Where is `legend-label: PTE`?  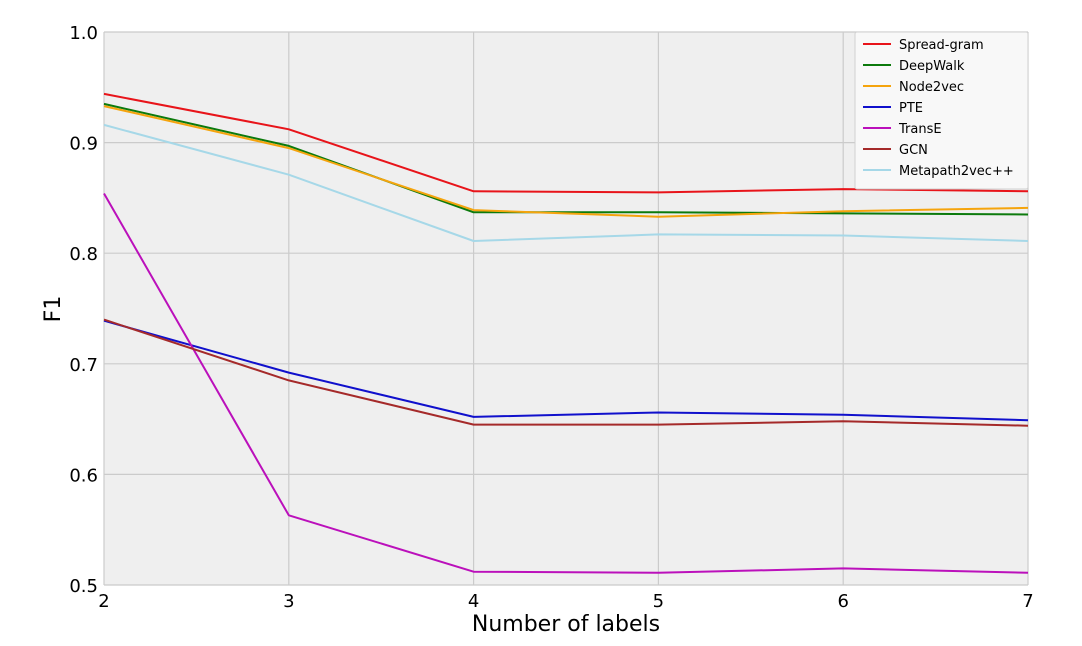 legend-label: PTE is located at coordinates (911, 108).